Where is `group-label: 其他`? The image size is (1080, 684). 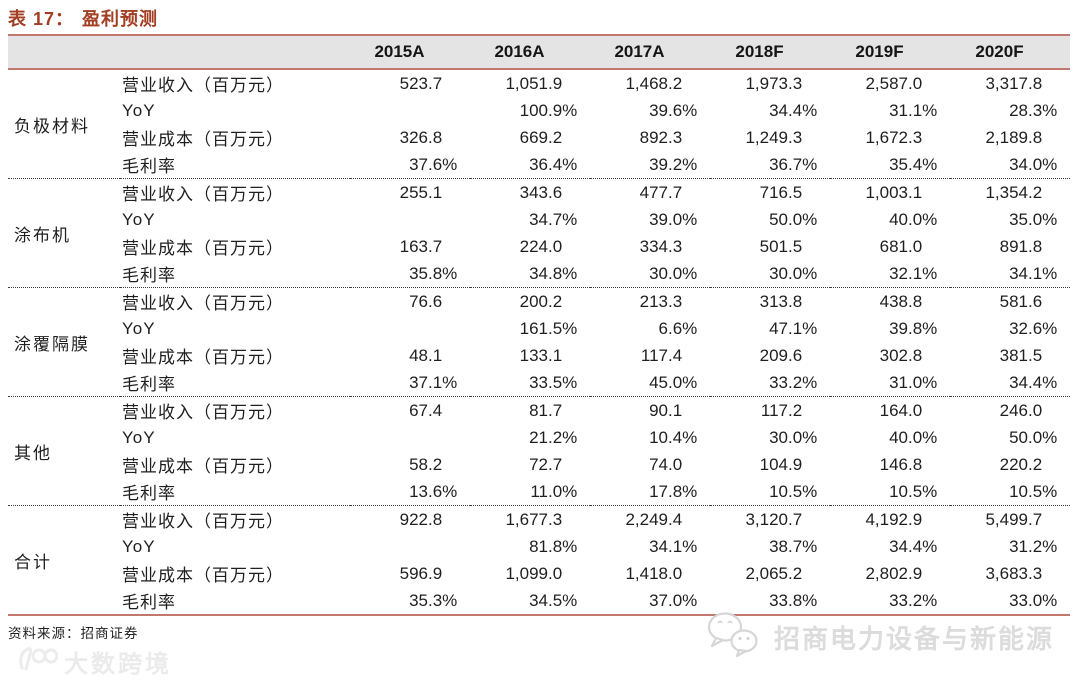
group-label: 其他 is located at coordinates (33, 453).